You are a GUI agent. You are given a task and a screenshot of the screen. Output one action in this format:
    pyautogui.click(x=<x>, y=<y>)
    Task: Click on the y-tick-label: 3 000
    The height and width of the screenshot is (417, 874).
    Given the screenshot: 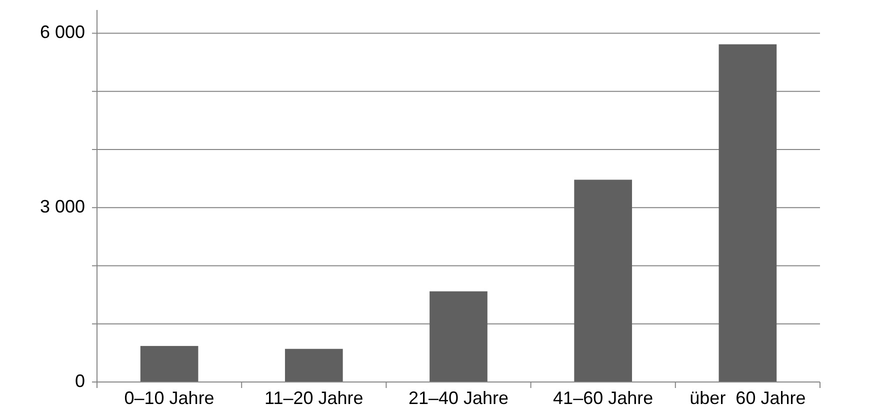 What is the action you would take?
    pyautogui.click(x=62, y=206)
    